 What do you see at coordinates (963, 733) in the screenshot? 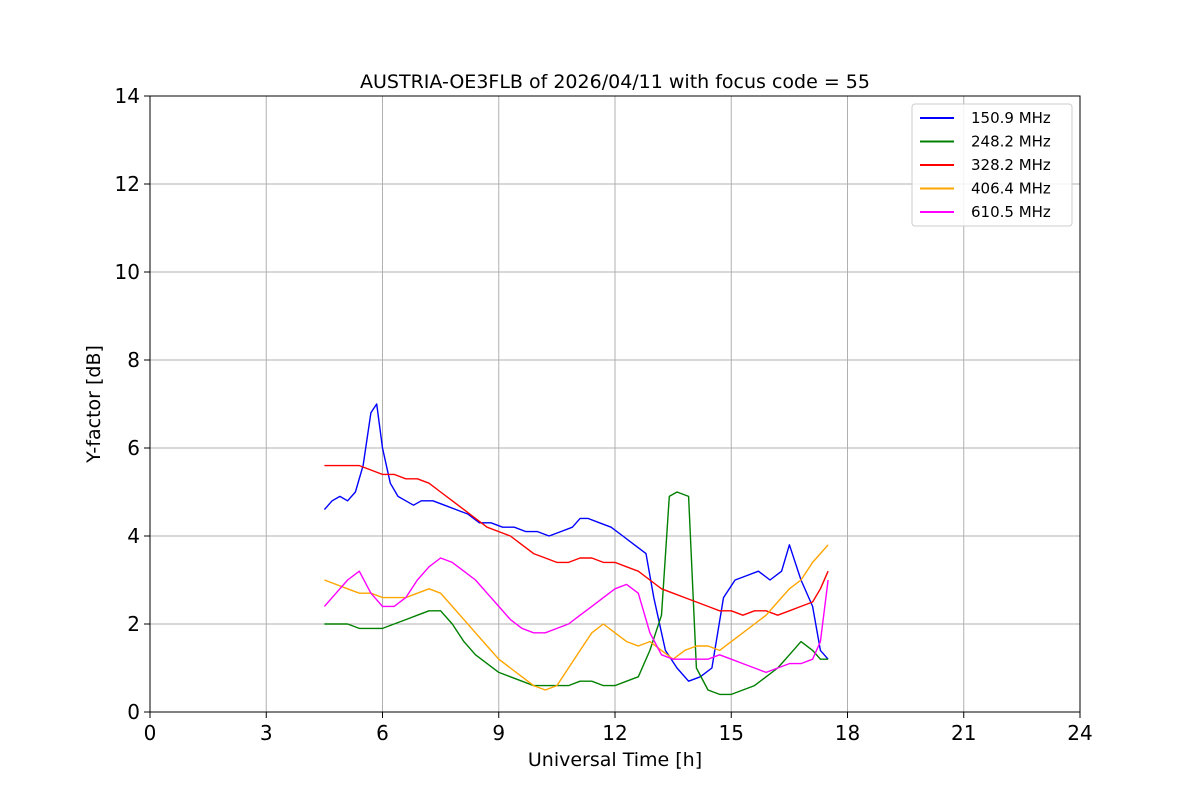
I see `x-tick-label: 21` at bounding box center [963, 733].